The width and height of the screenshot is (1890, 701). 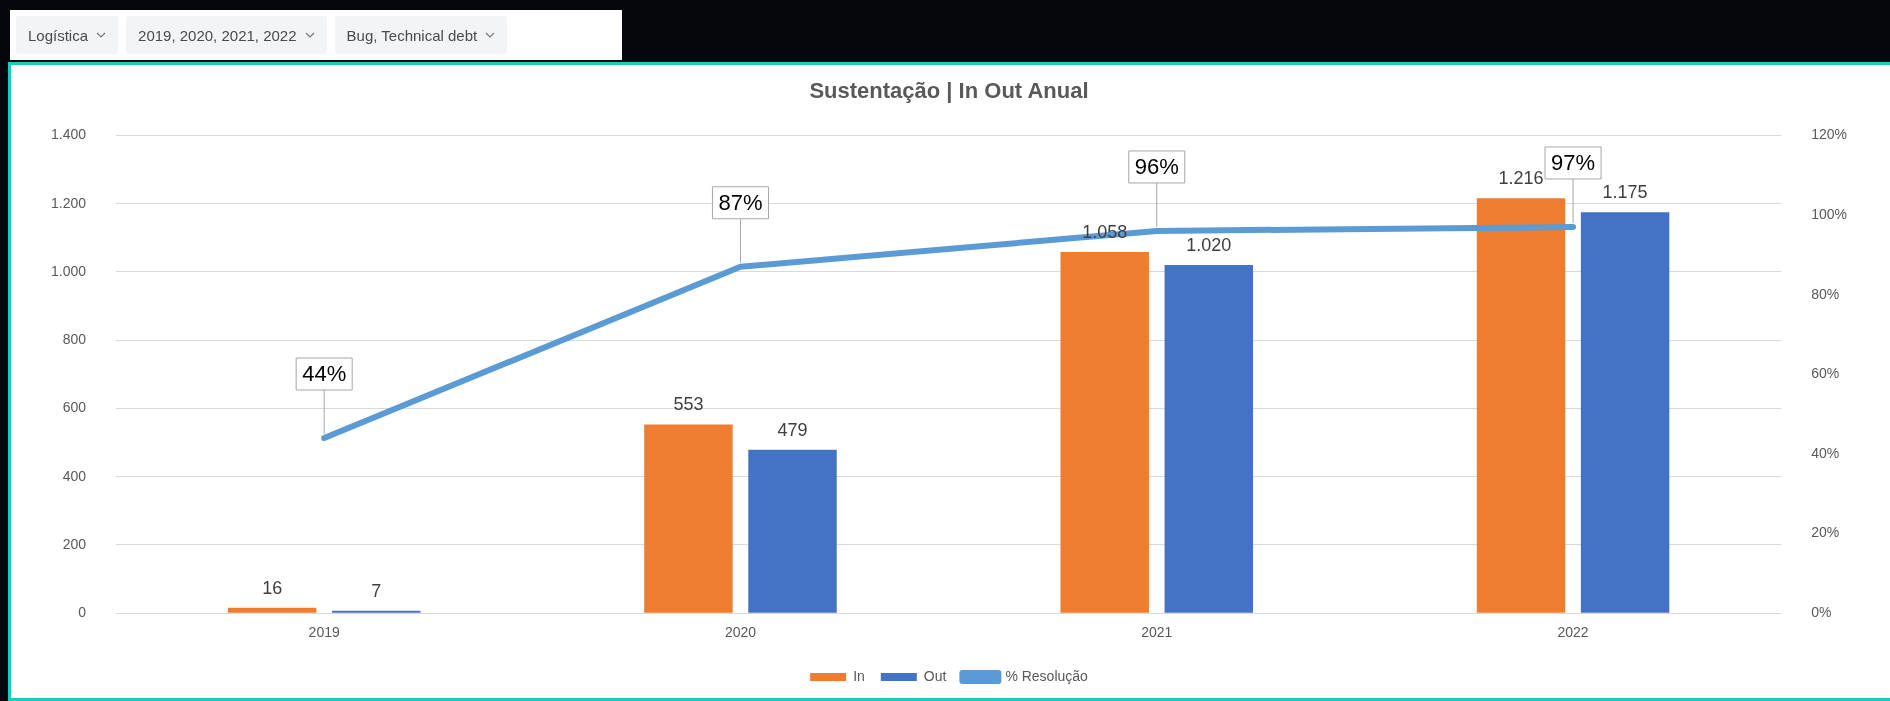 I want to click on y-tick-label: 1.400, so click(x=68, y=134).